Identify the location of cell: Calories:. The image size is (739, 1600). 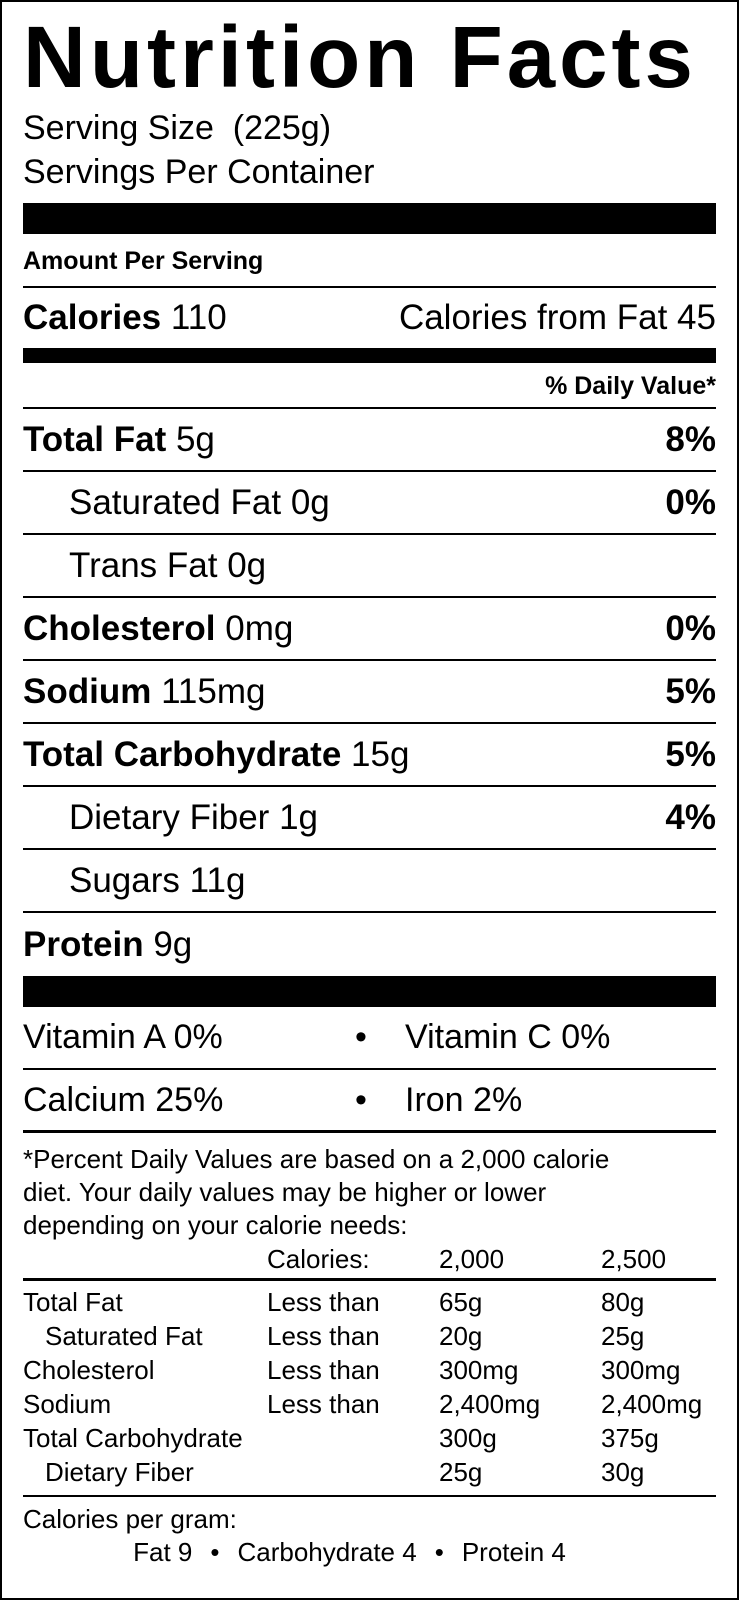
(318, 1259).